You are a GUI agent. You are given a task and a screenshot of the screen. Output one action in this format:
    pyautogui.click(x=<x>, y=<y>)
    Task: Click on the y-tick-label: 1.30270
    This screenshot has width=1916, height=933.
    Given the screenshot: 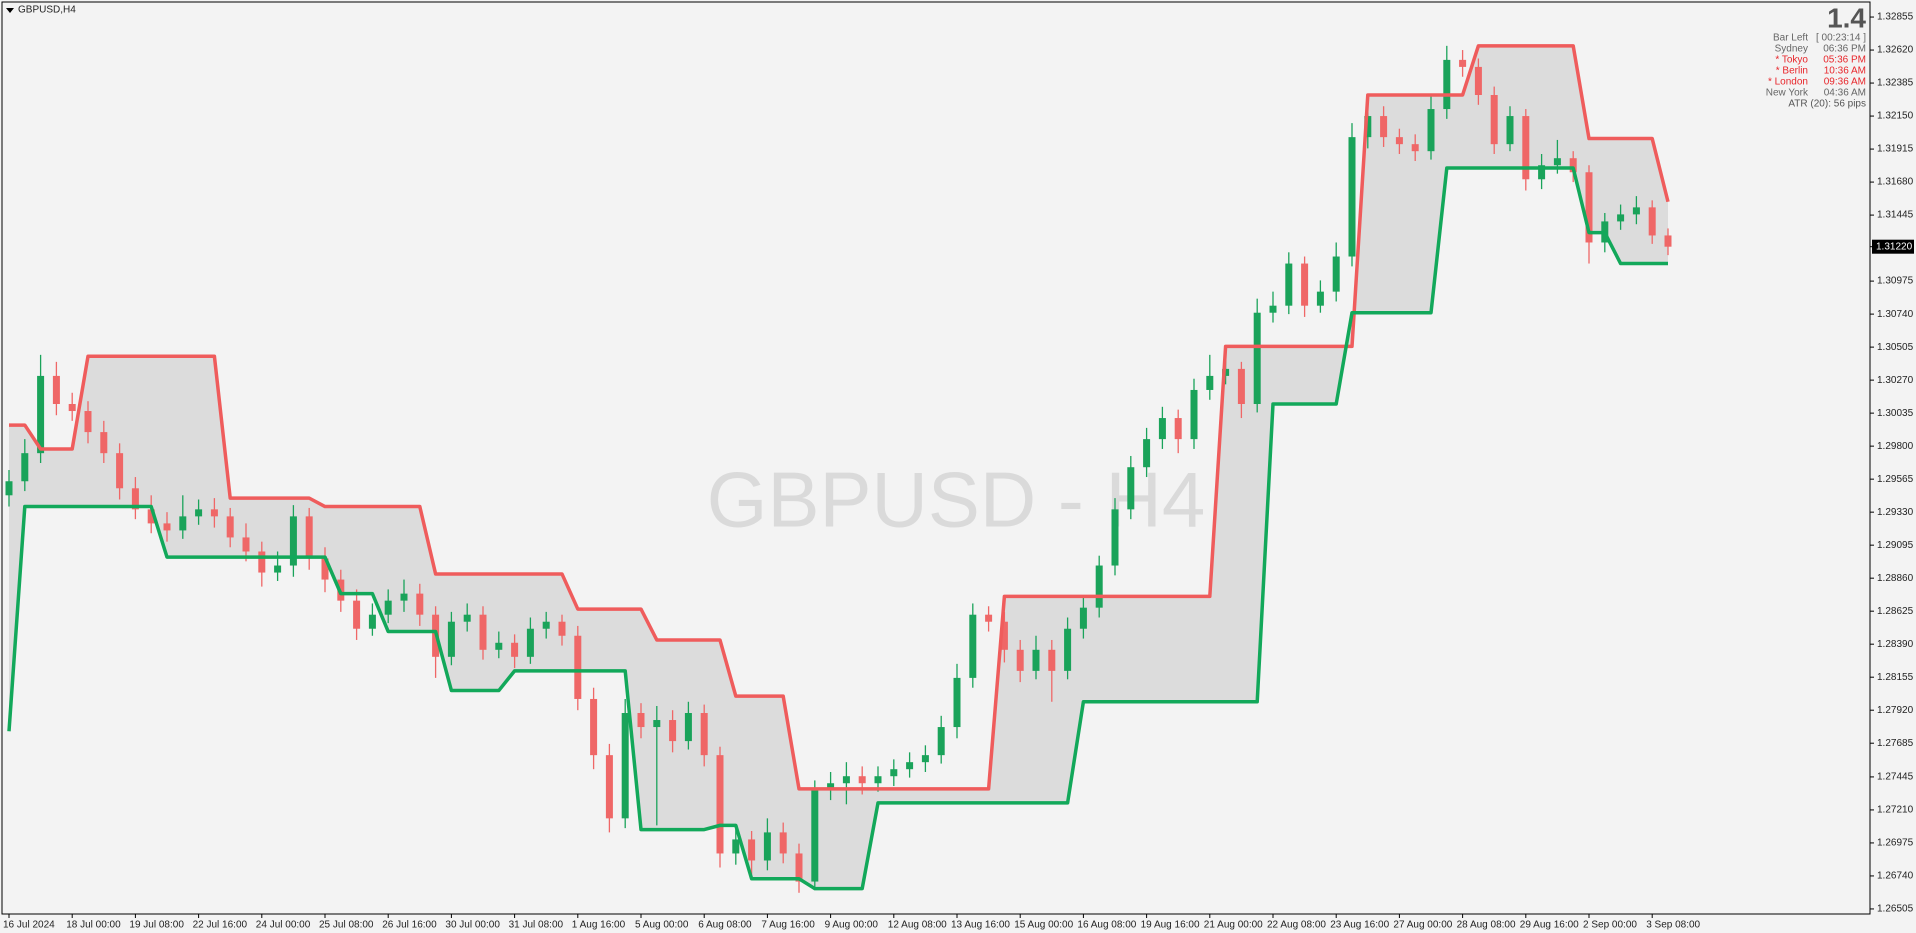 What is the action you would take?
    pyautogui.click(x=1895, y=380)
    